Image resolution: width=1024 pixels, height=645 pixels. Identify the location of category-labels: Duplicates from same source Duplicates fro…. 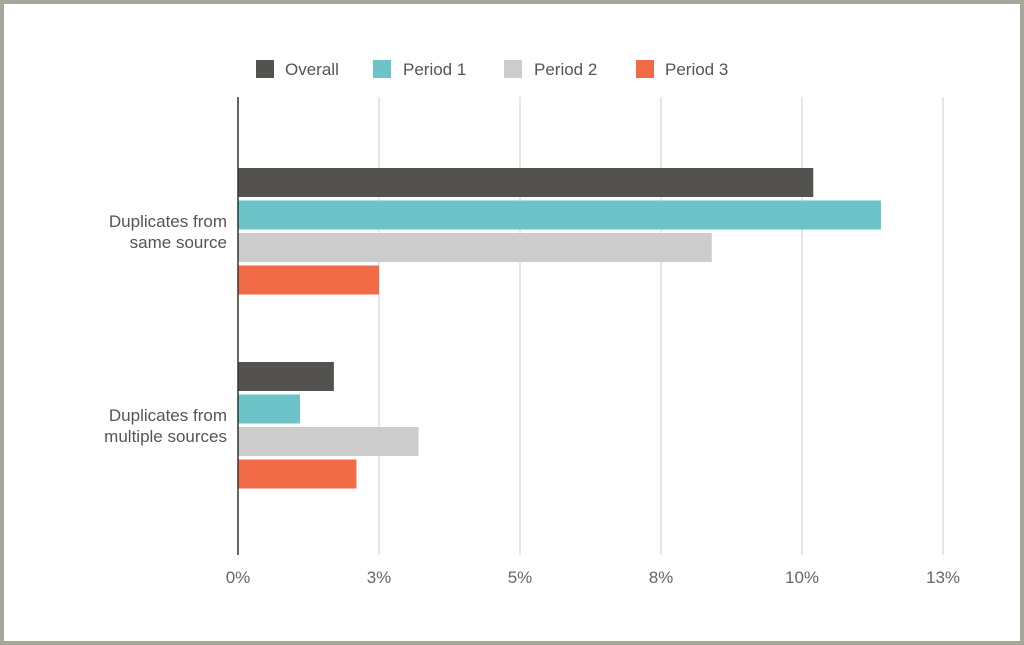
(165, 329).